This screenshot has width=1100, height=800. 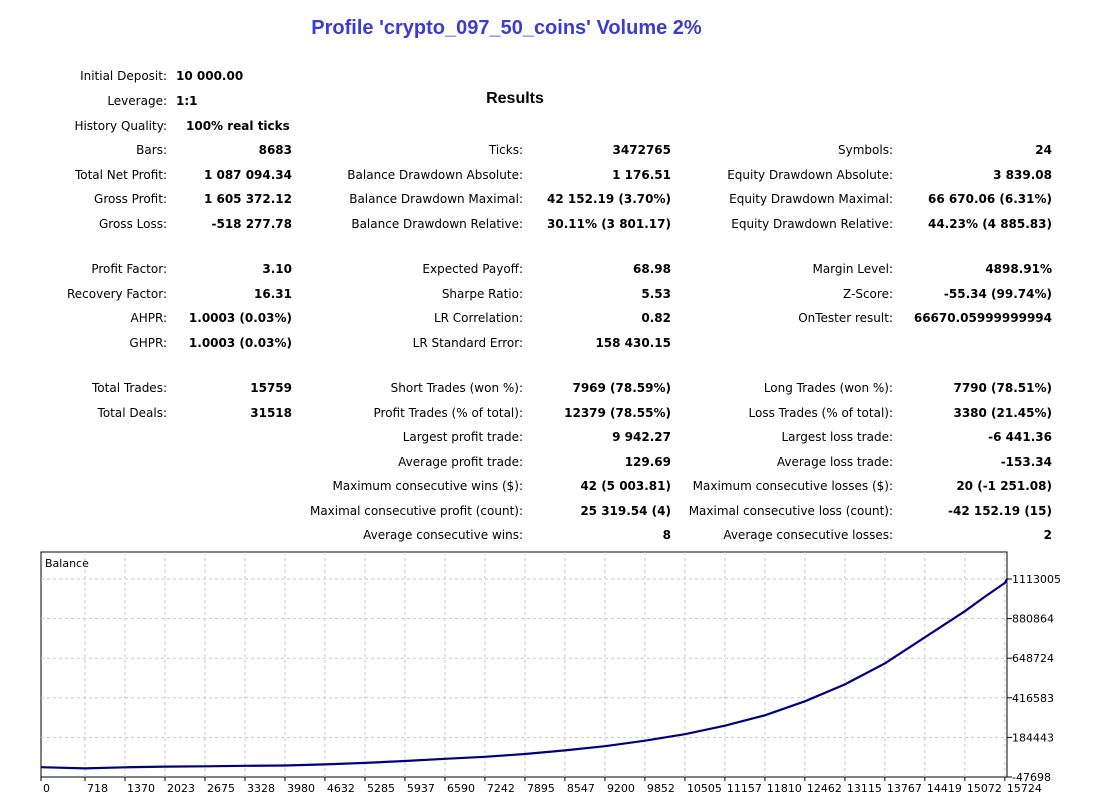 What do you see at coordinates (790, 511) in the screenshot?
I see `stat-label: Maximal consecutive loss (count):` at bounding box center [790, 511].